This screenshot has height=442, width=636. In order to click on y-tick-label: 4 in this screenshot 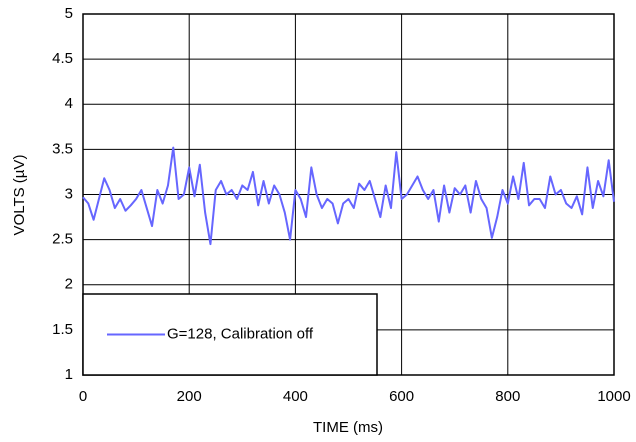, I will do `click(69, 103)`.